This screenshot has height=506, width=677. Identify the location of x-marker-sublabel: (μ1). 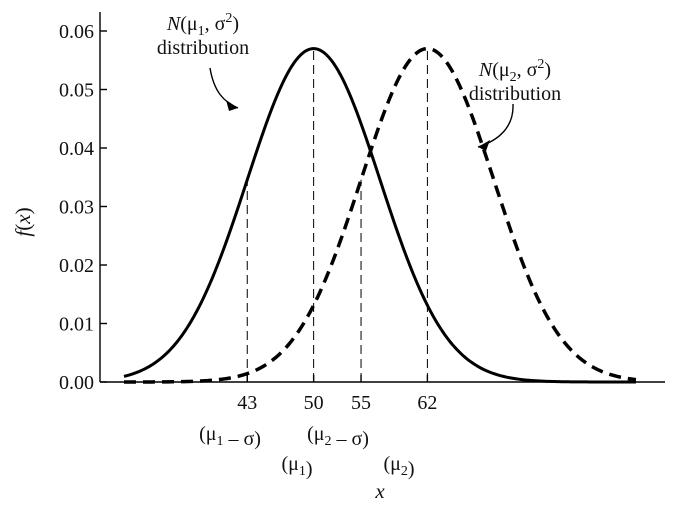
(296, 466).